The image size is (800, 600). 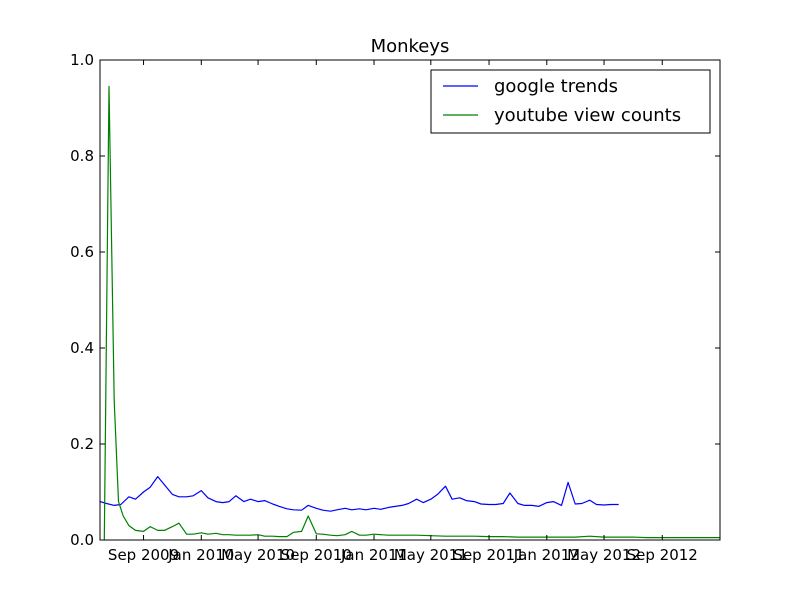 What do you see at coordinates (82, 348) in the screenshot?
I see `y-tick-label: 0.4` at bounding box center [82, 348].